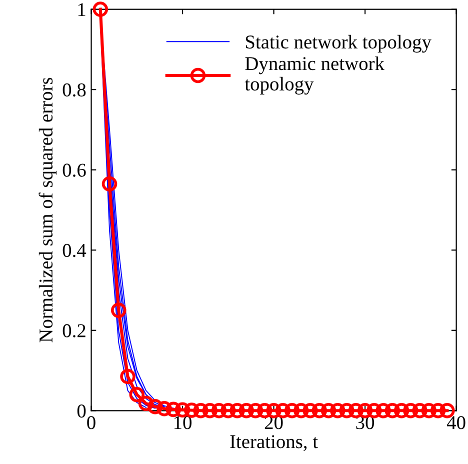 The height and width of the screenshot is (464, 468). I want to click on x-tick-label: 40, so click(456, 423).